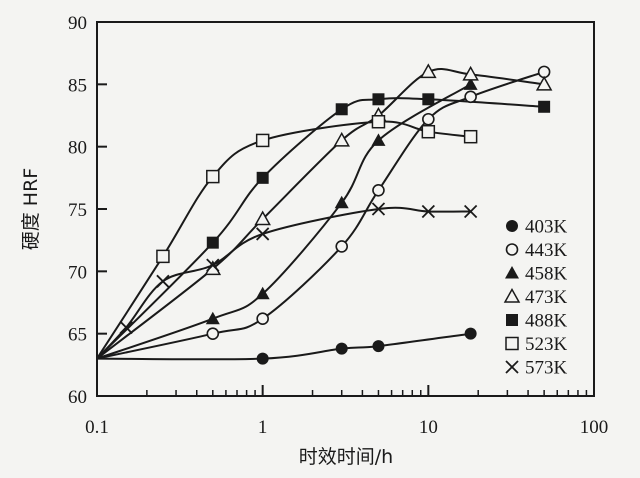 This screenshot has width=640, height=478. I want to click on x-axis-title: 时效时间/h, so click(346, 457).